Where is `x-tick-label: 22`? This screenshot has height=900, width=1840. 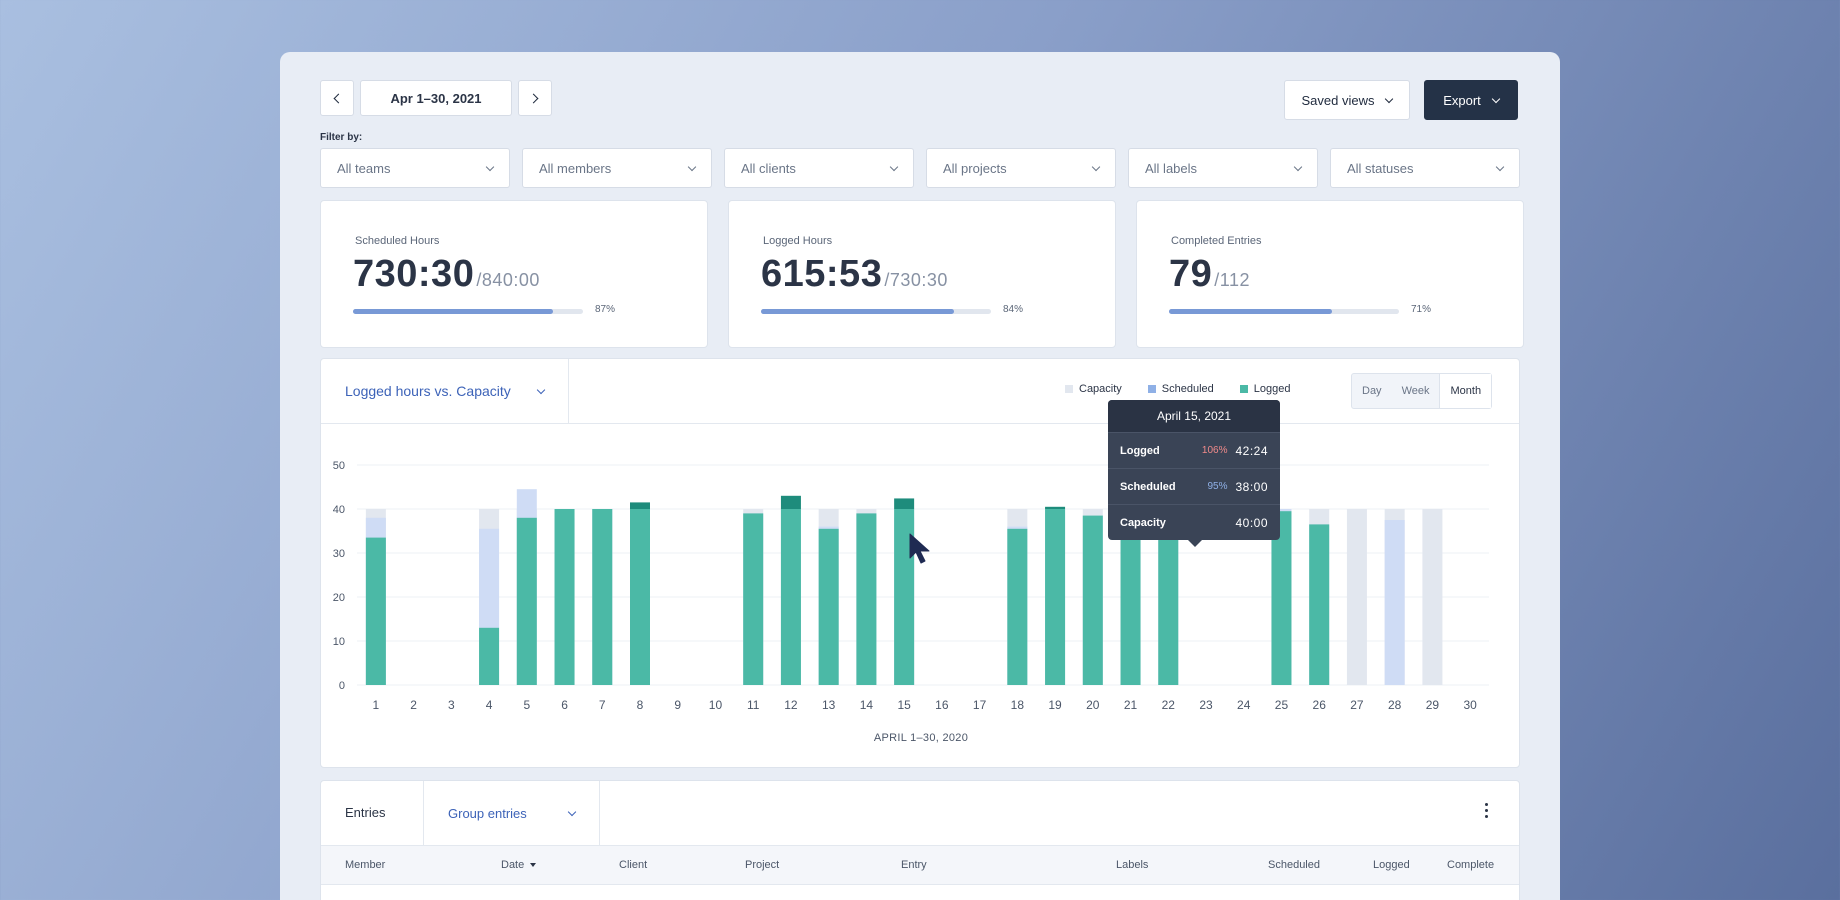 x-tick-label: 22 is located at coordinates (1169, 705).